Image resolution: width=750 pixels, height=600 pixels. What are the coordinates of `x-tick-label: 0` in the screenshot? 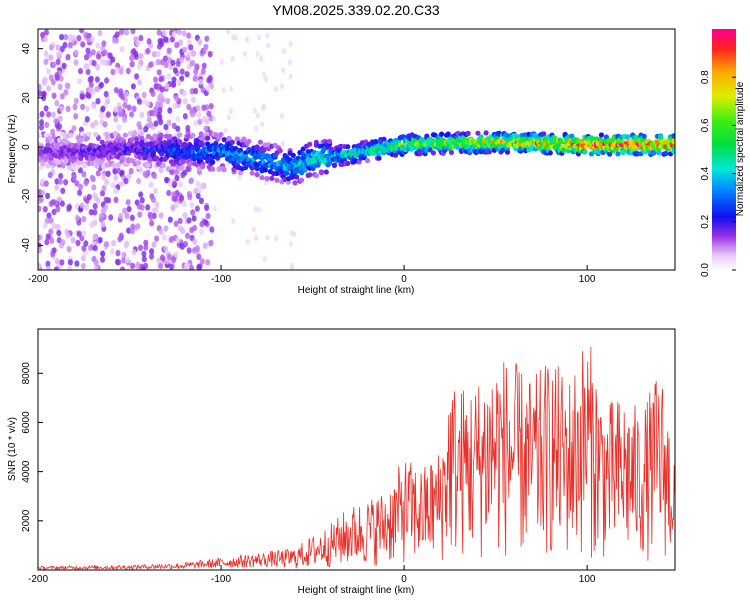 It's located at (404, 279).